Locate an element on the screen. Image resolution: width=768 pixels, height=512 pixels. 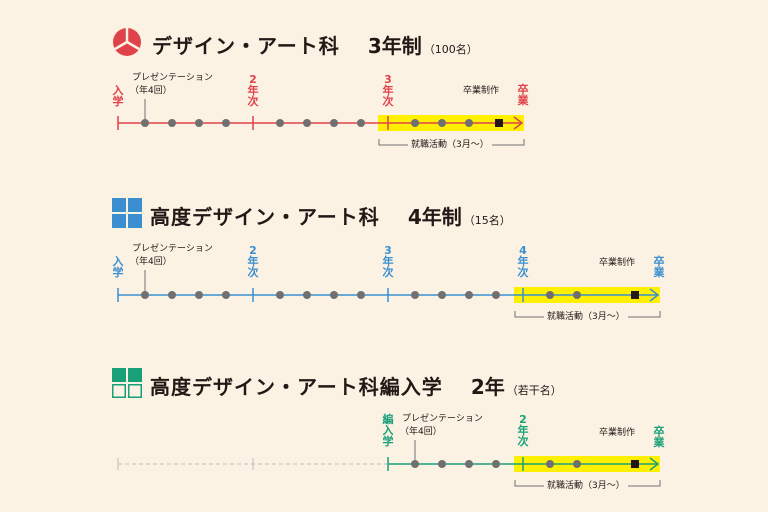
course-title: 高度デザイン・アート科 is located at coordinates (265, 217).